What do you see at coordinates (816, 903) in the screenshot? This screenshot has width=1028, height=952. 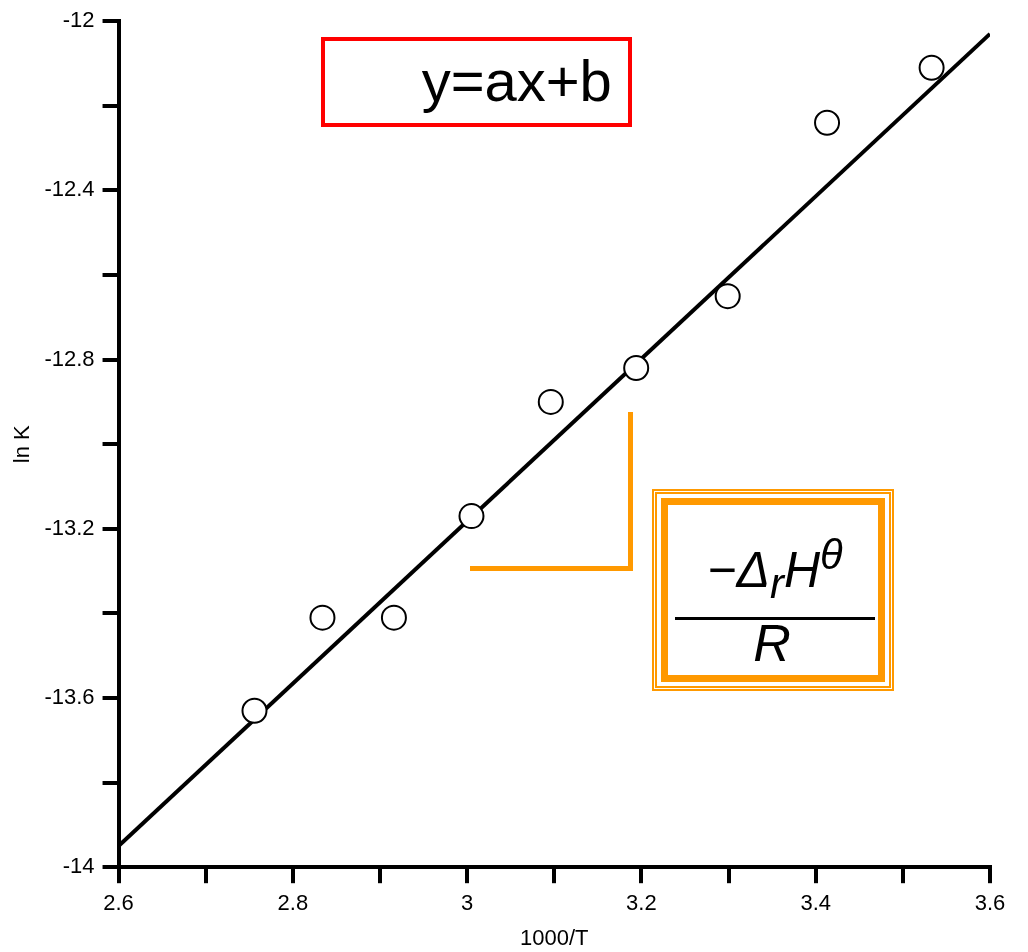 I see `x-tick-label: 3.4` at bounding box center [816, 903].